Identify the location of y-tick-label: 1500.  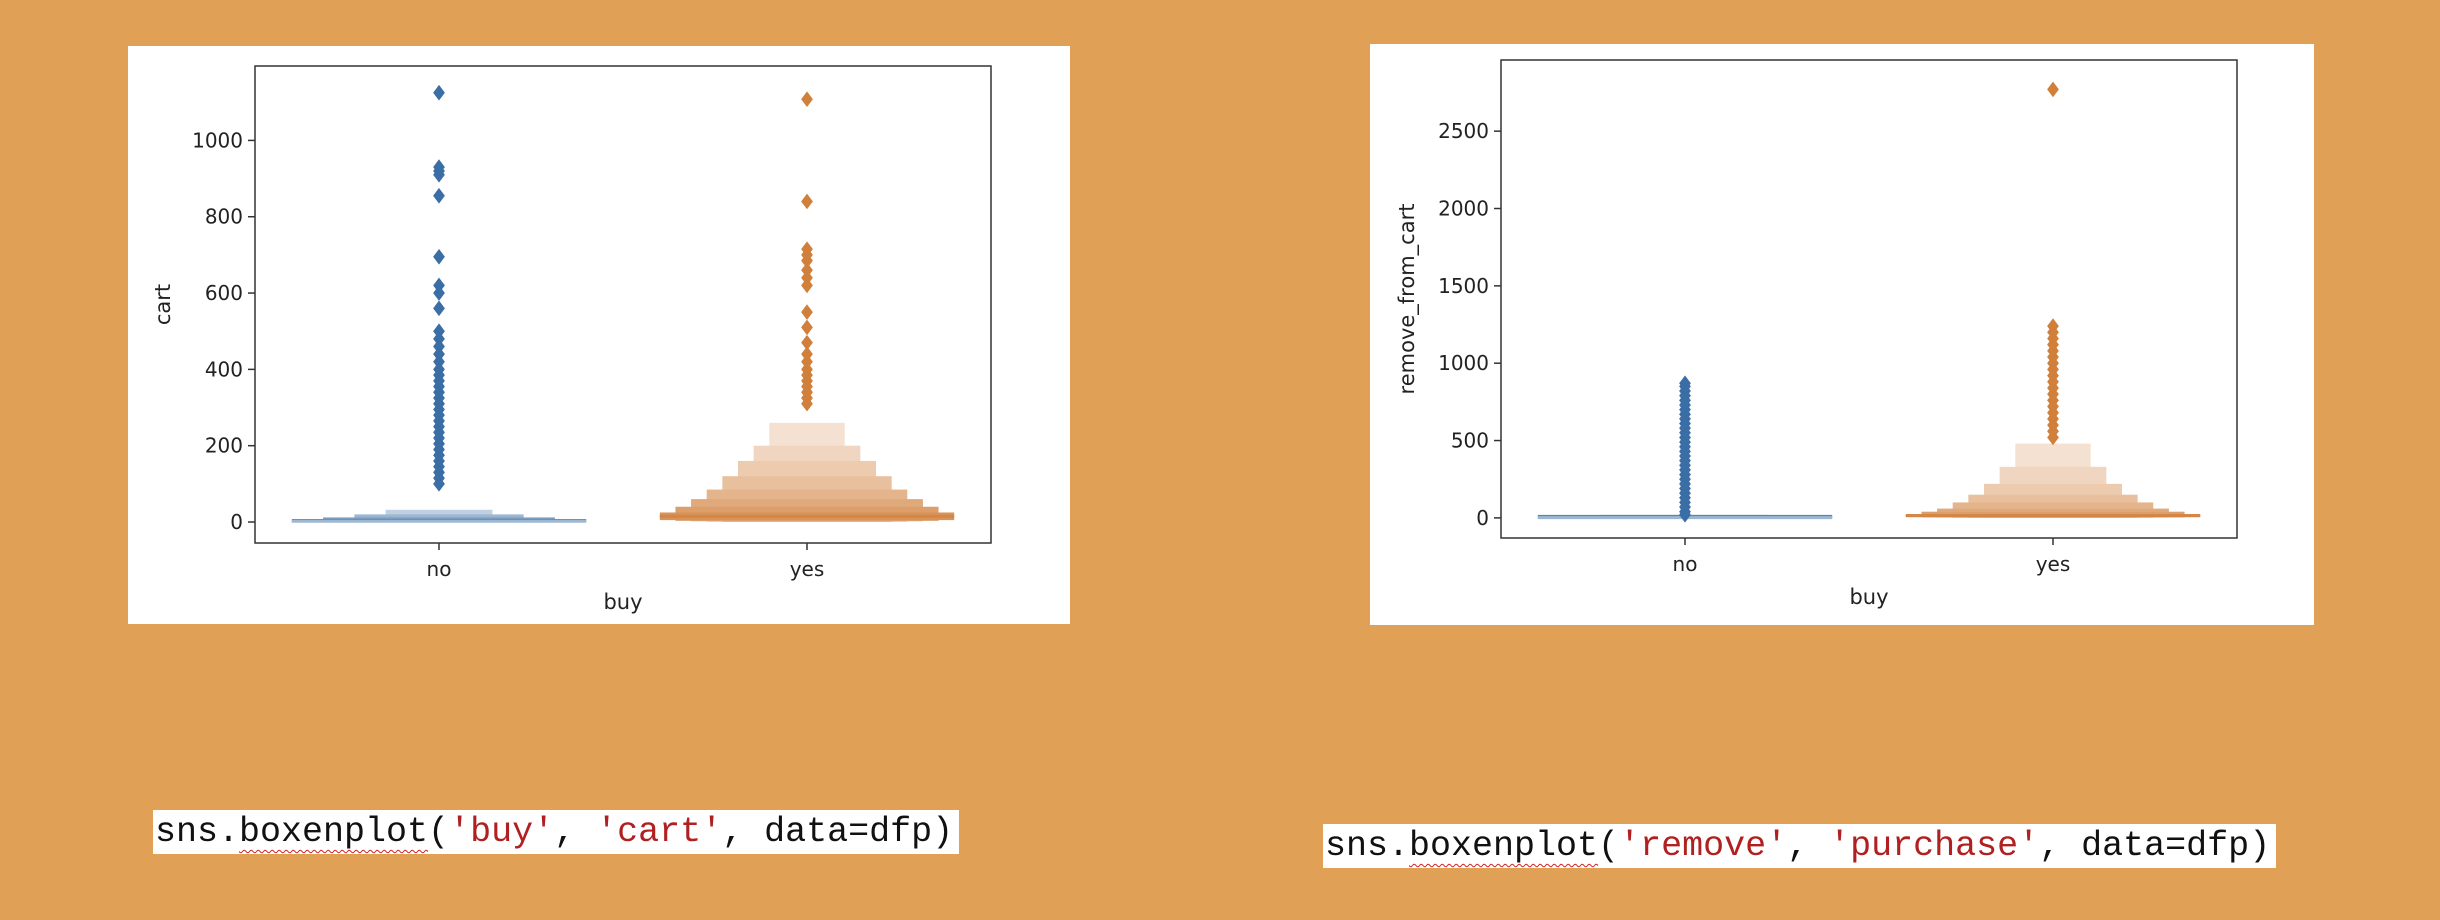
(1463, 286).